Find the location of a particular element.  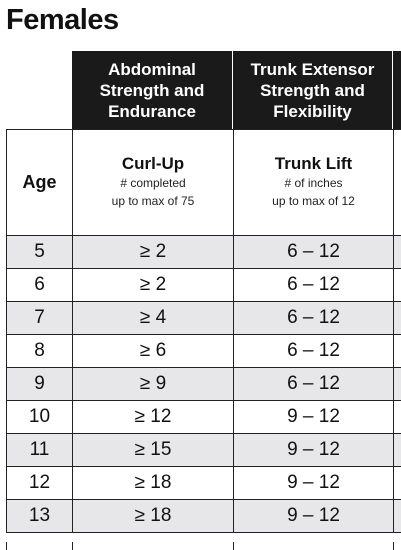

age-label: Age is located at coordinates (39, 182).